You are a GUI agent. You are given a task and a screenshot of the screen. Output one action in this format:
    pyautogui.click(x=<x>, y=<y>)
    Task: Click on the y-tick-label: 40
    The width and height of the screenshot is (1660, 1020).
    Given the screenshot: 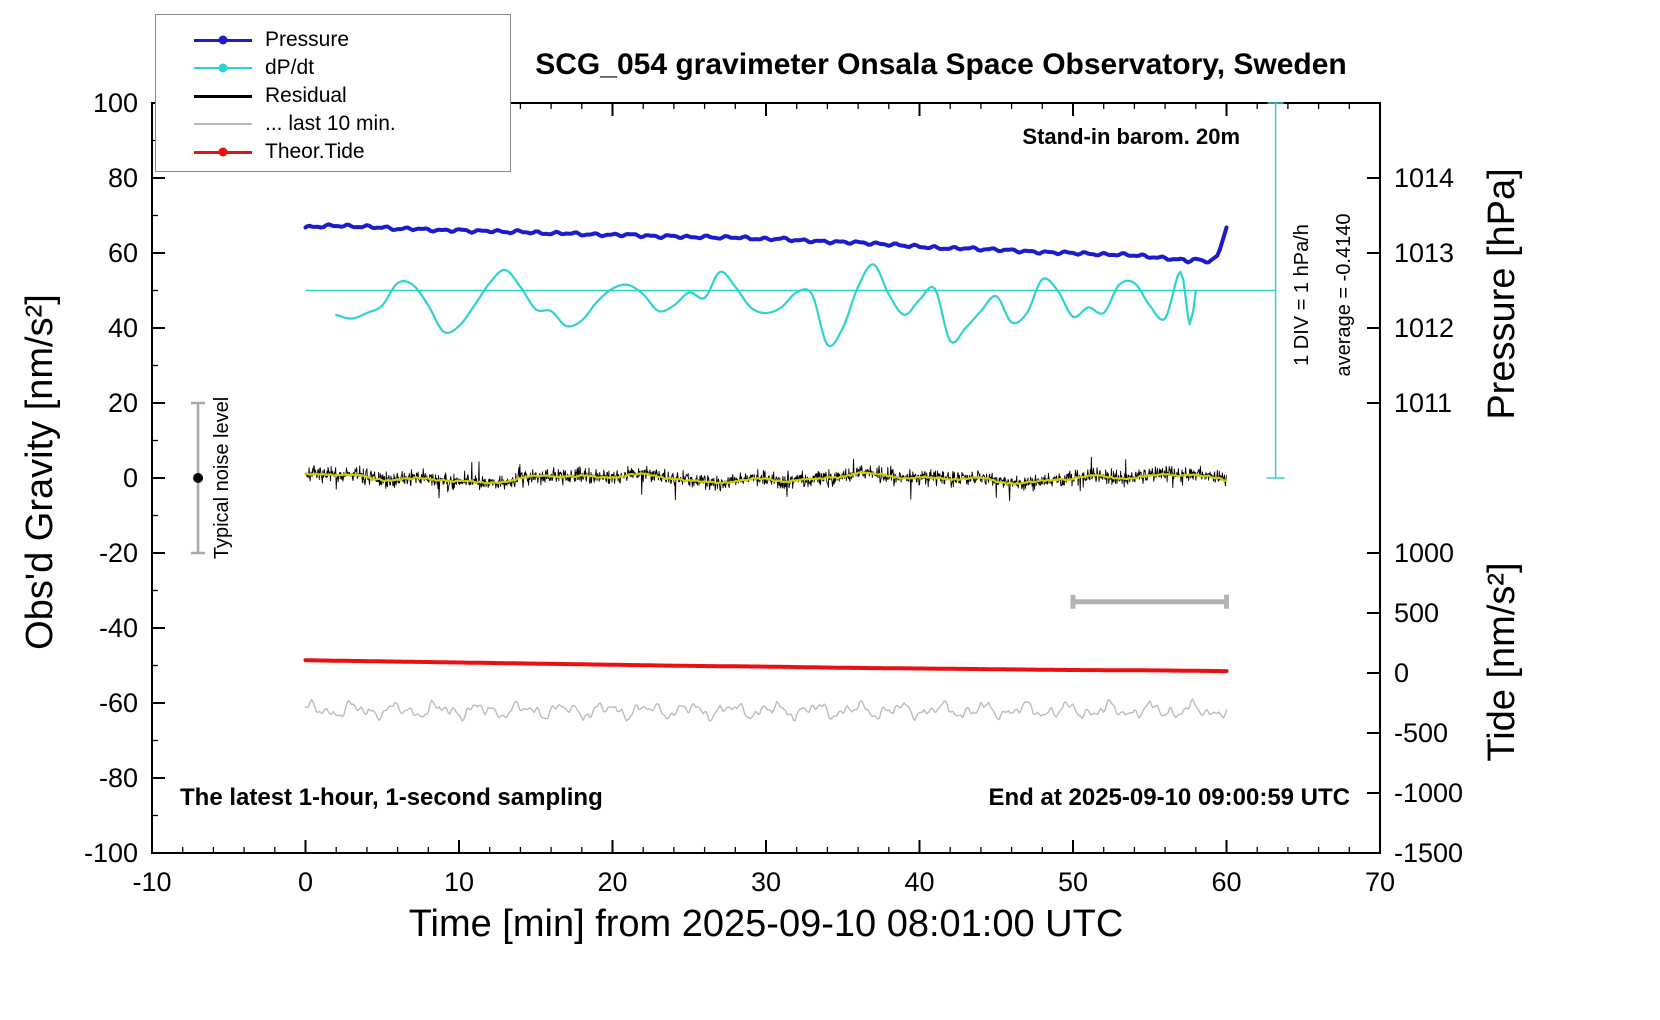 What is the action you would take?
    pyautogui.click(x=123, y=328)
    